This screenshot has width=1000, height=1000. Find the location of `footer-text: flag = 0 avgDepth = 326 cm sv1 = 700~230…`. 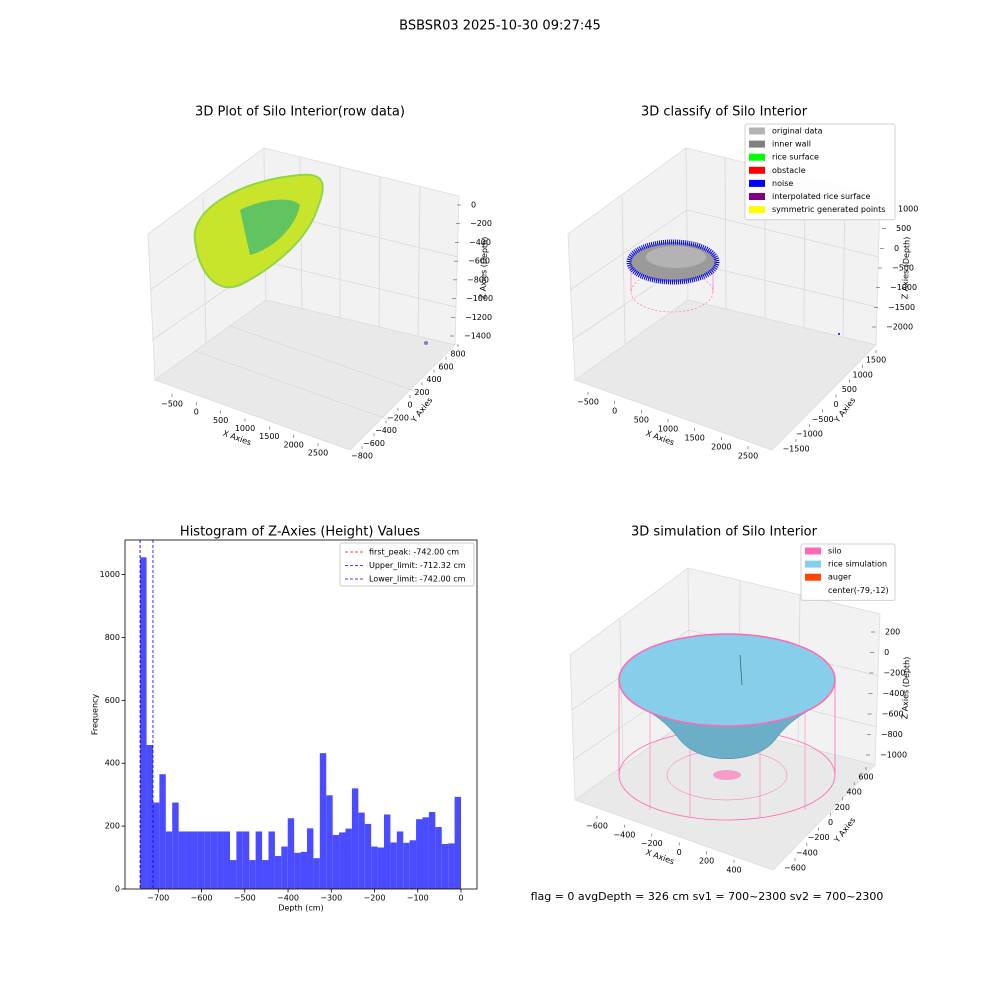

footer-text: flag = 0 avgDepth = 326 cm sv1 = 700~230… is located at coordinates (707, 896).